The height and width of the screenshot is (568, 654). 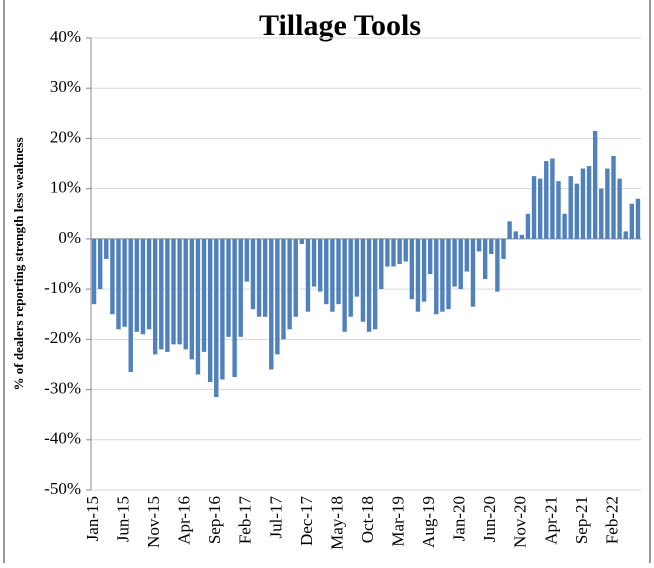 What do you see at coordinates (69, 237) in the screenshot?
I see `y-tick-label: 0%` at bounding box center [69, 237].